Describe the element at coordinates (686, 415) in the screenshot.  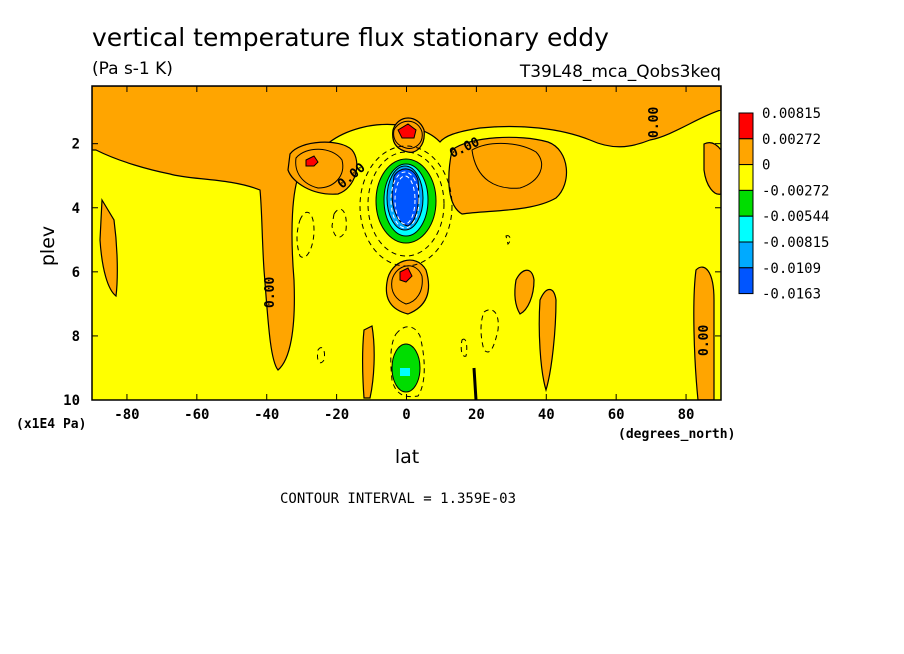
I see `x-tick-label: 80` at that location.